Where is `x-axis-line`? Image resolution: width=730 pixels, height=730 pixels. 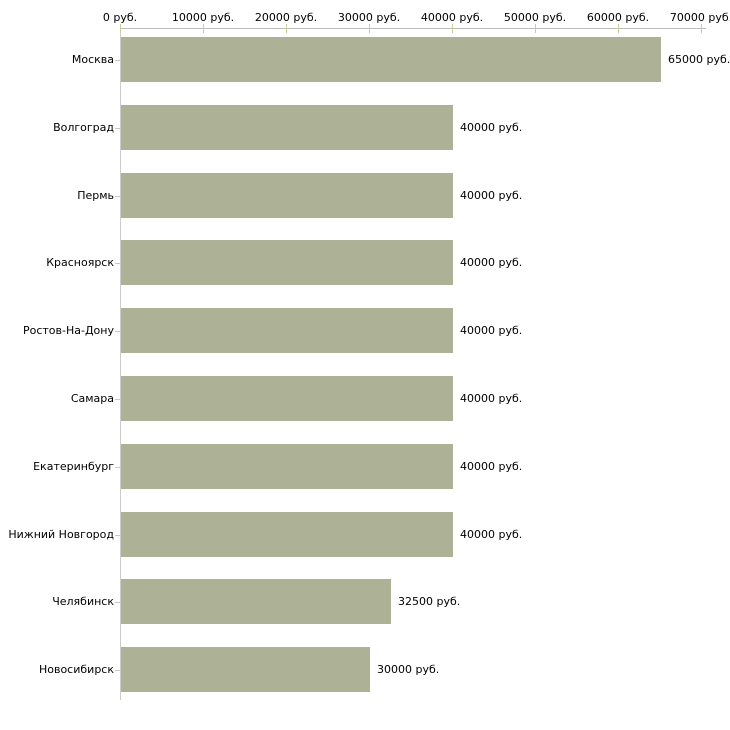 x-axis-line is located at coordinates (413, 28).